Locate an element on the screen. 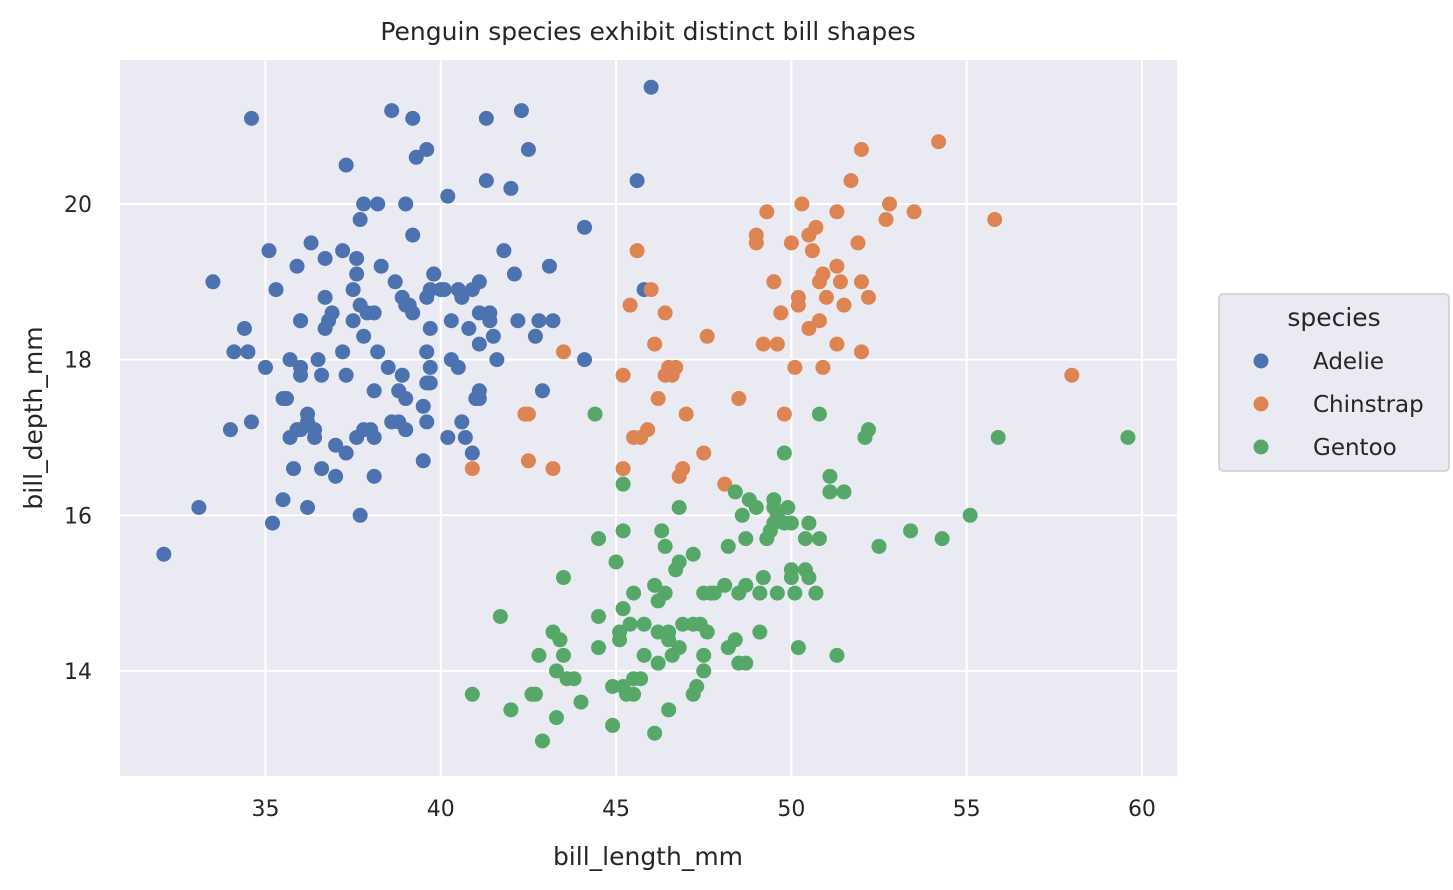 The width and height of the screenshot is (1453, 890). legend-marker-adelie is located at coordinates (1261, 361).